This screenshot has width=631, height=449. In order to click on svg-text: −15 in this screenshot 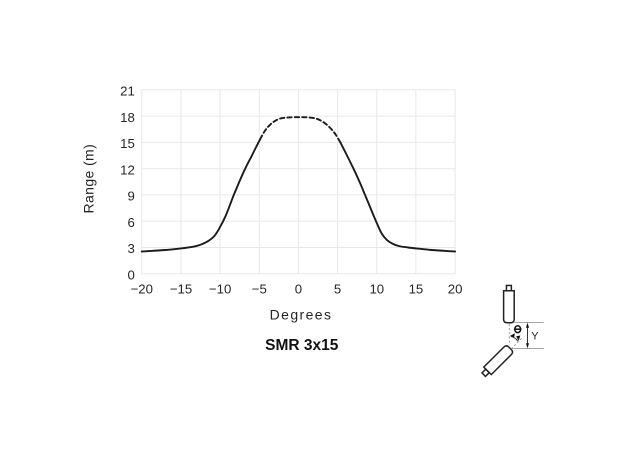, I will do `click(181, 289)`.